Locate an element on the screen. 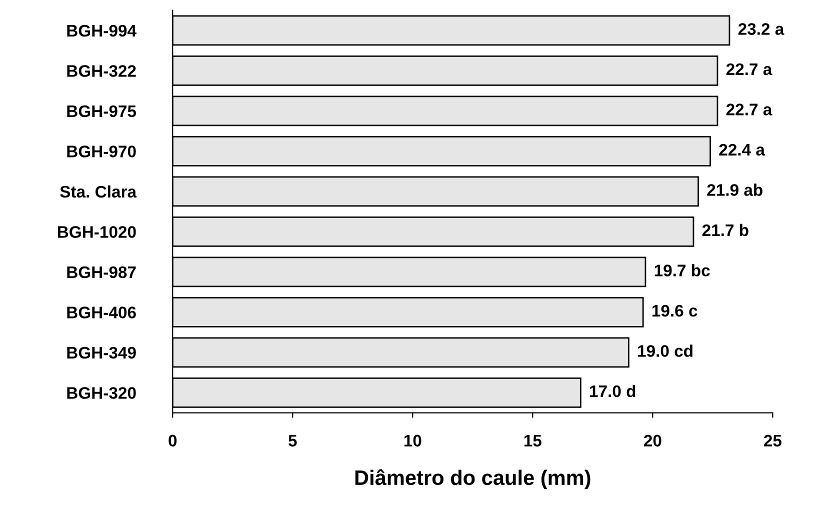  data-label: 22.4 a is located at coordinates (742, 150).